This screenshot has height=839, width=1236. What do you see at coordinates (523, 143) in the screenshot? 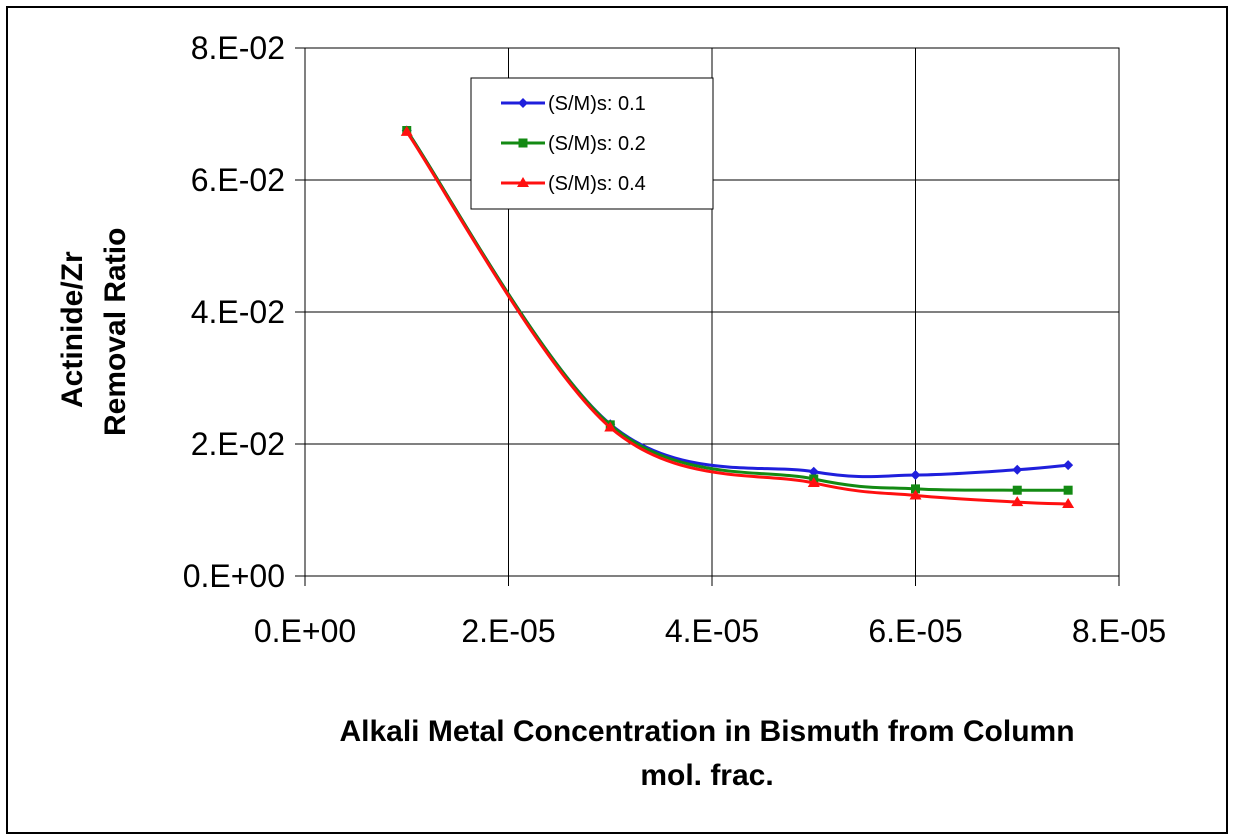
I see `legend-swatch-marker` at bounding box center [523, 143].